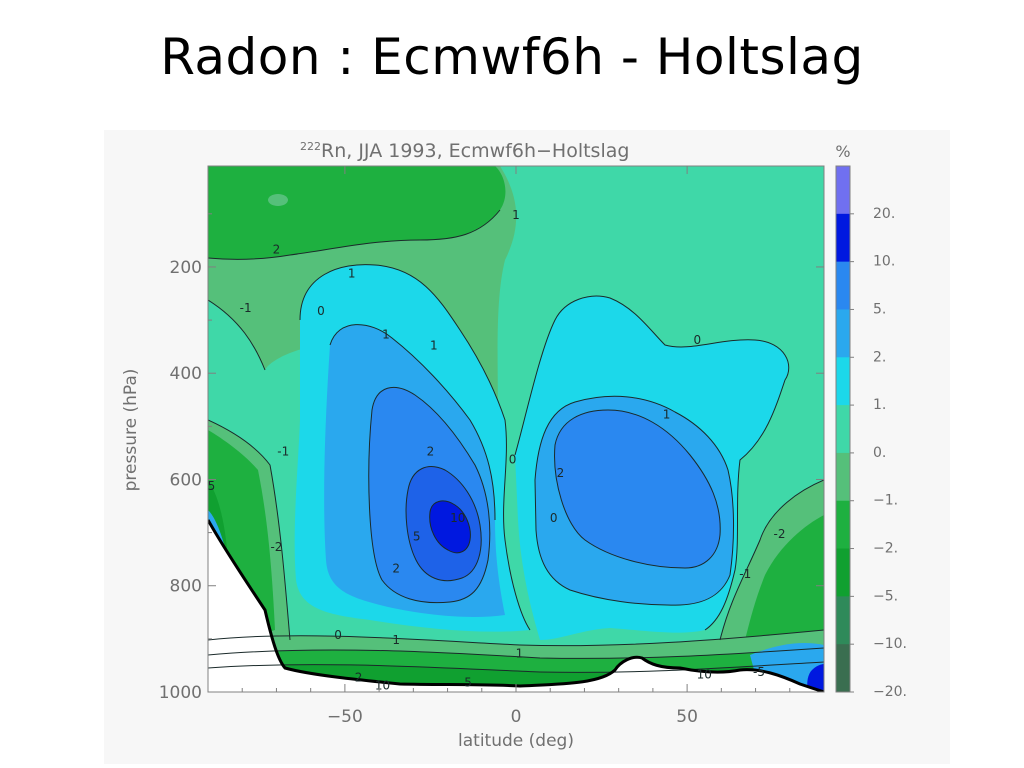  Describe the element at coordinates (885, 596) in the screenshot. I see `colorbar-label: −5.` at that location.